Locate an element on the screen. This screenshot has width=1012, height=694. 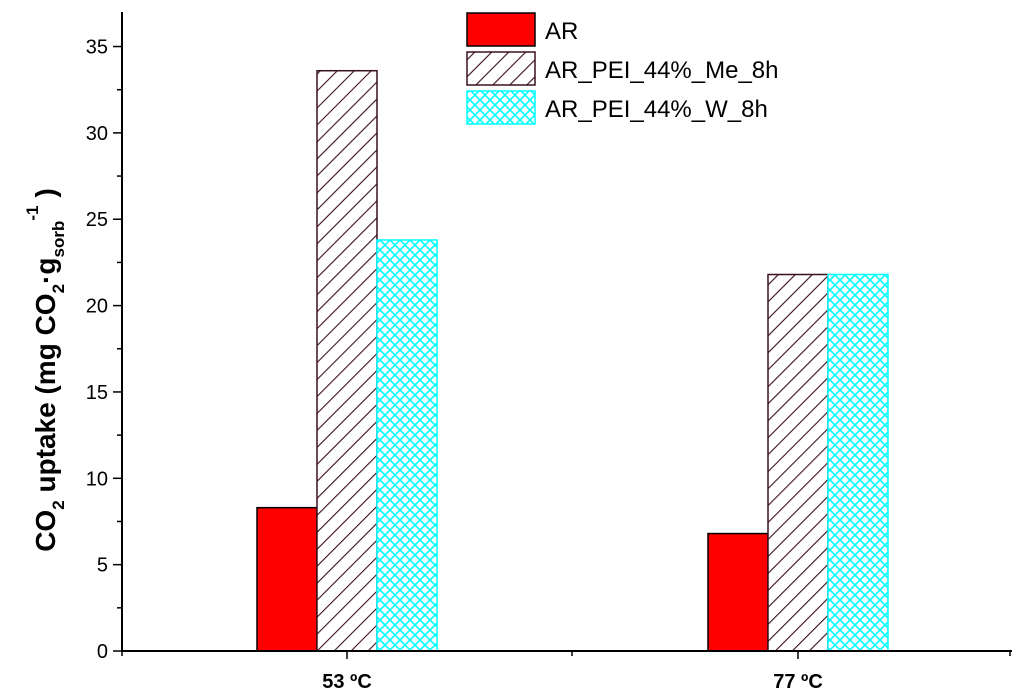
legend-label-2: AR_PEI_44%_W_8h is located at coordinates (656, 109).